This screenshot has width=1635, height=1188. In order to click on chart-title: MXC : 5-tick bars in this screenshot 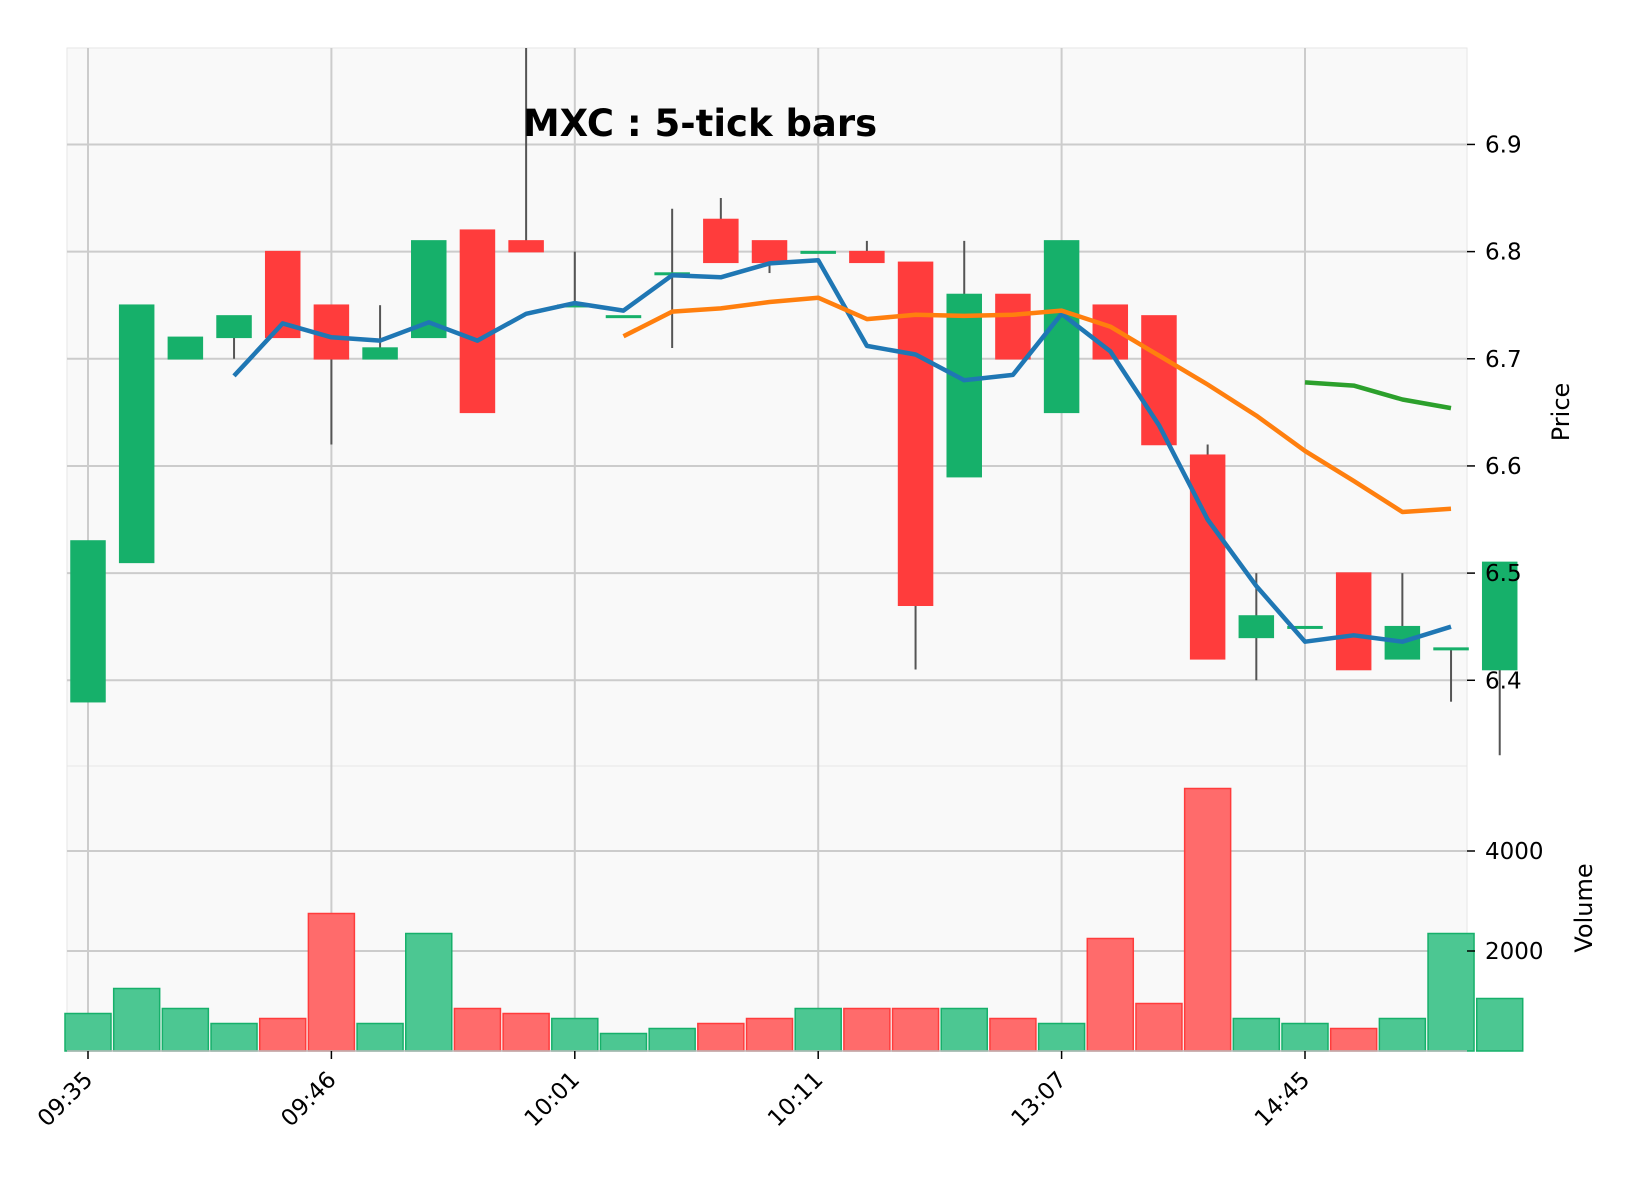, I will do `click(700, 123)`.